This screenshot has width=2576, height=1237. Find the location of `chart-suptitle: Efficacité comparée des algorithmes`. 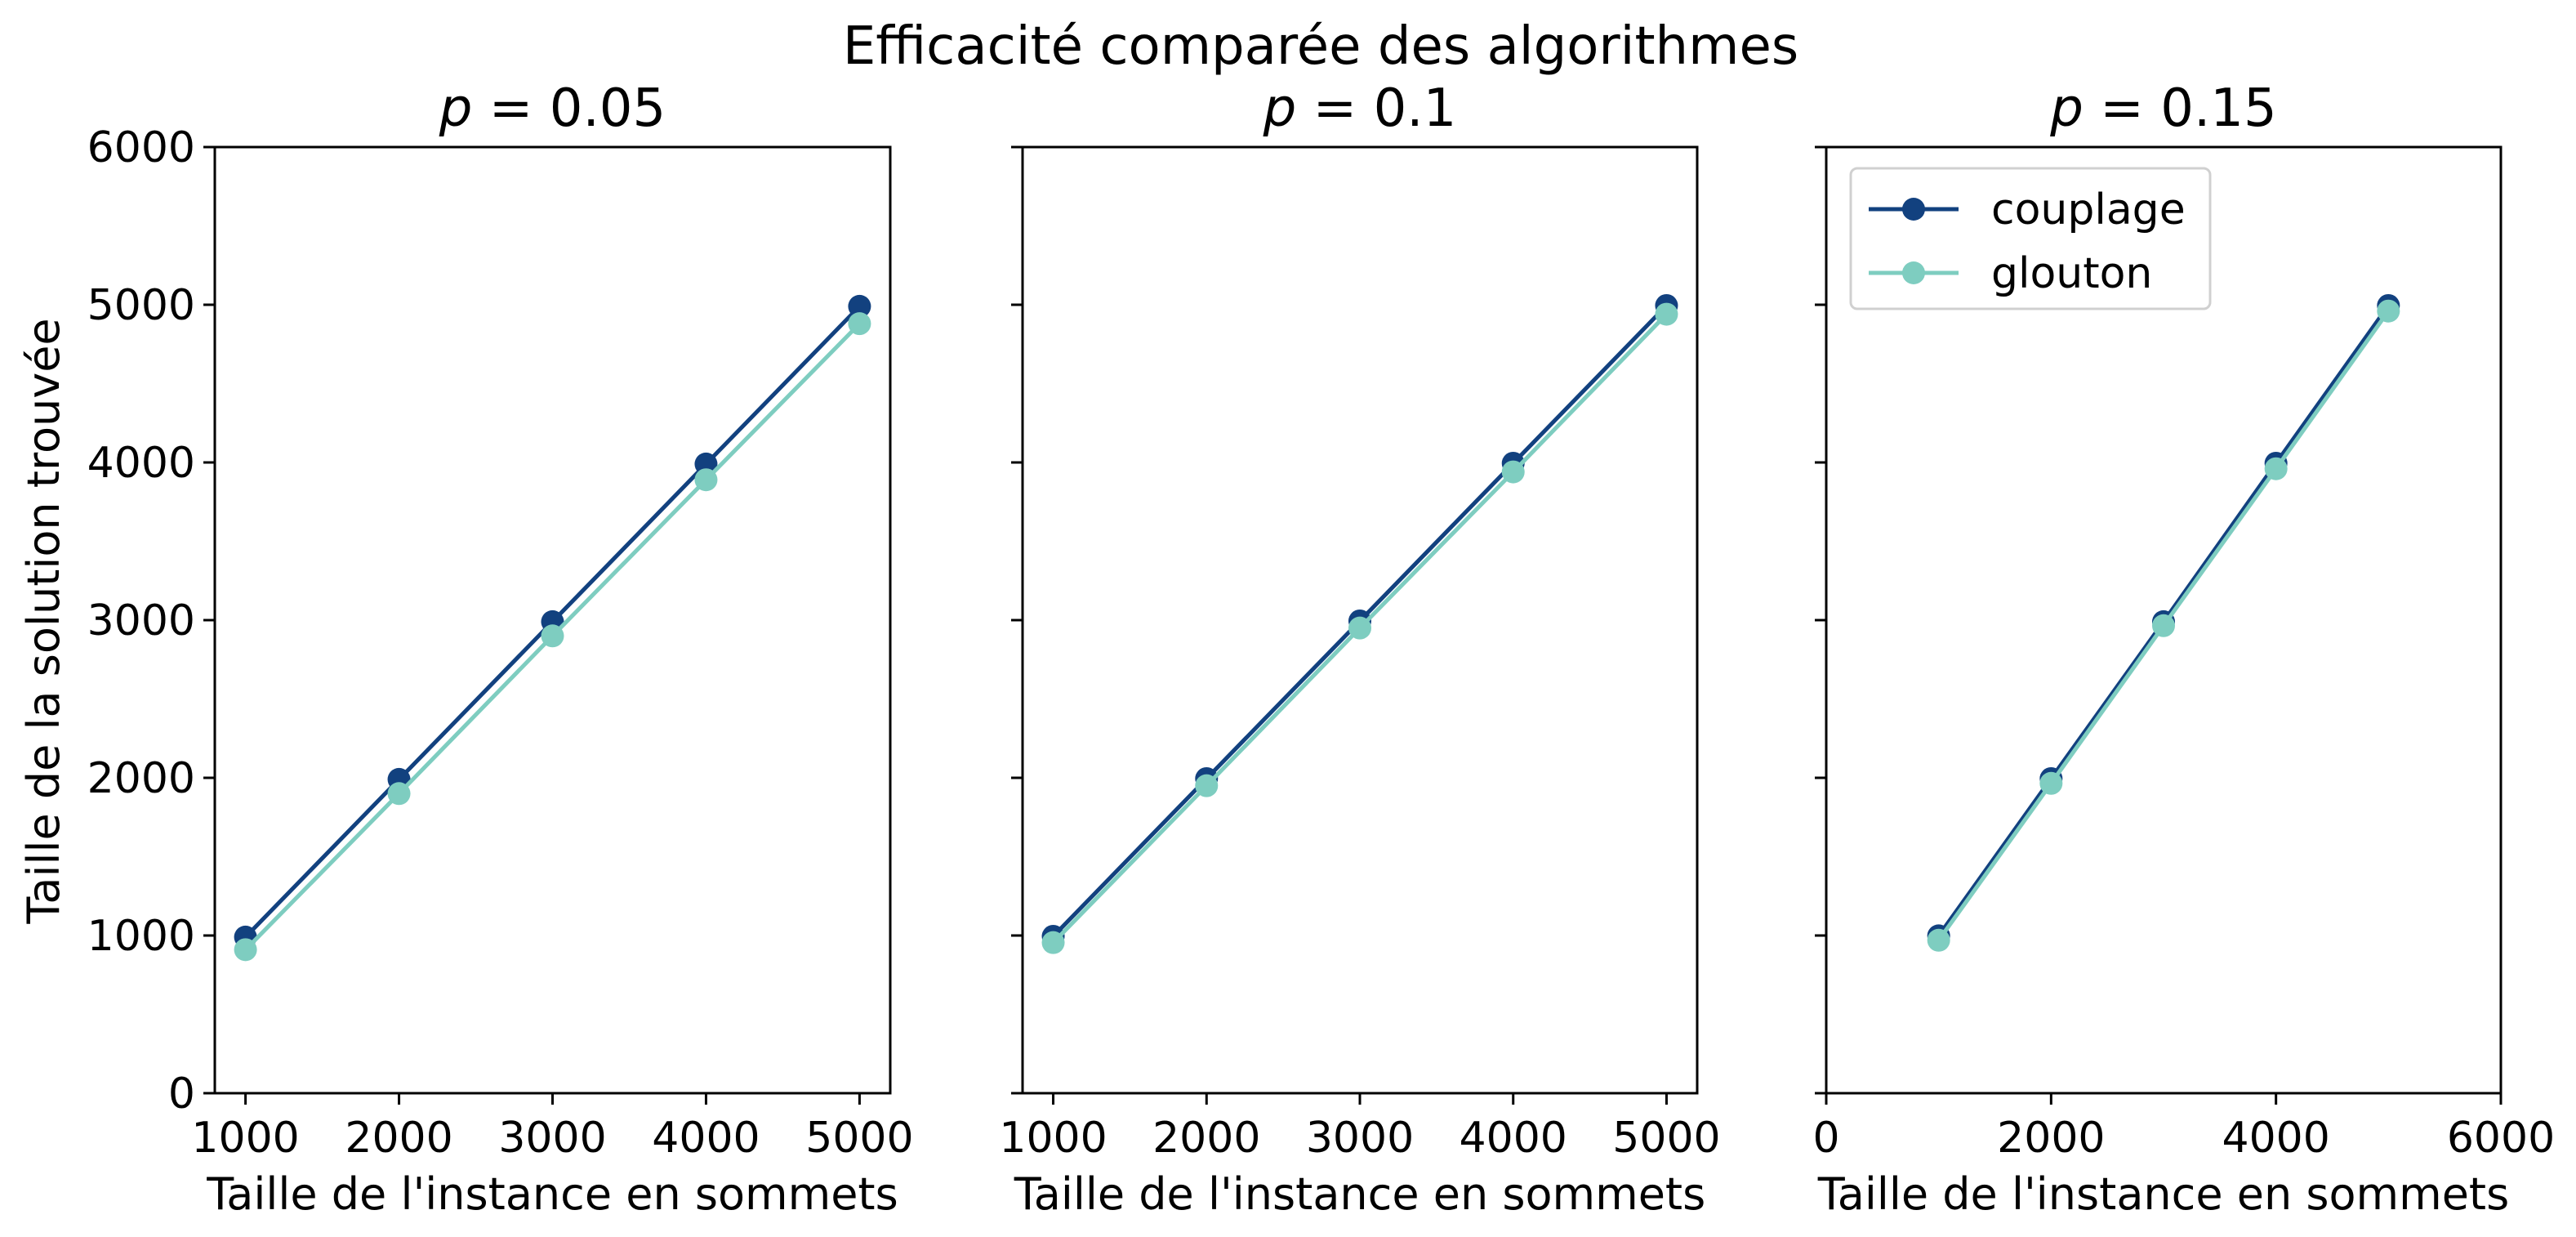

chart-suptitle: Efficacité comparée des algorithmes is located at coordinates (1320, 46).